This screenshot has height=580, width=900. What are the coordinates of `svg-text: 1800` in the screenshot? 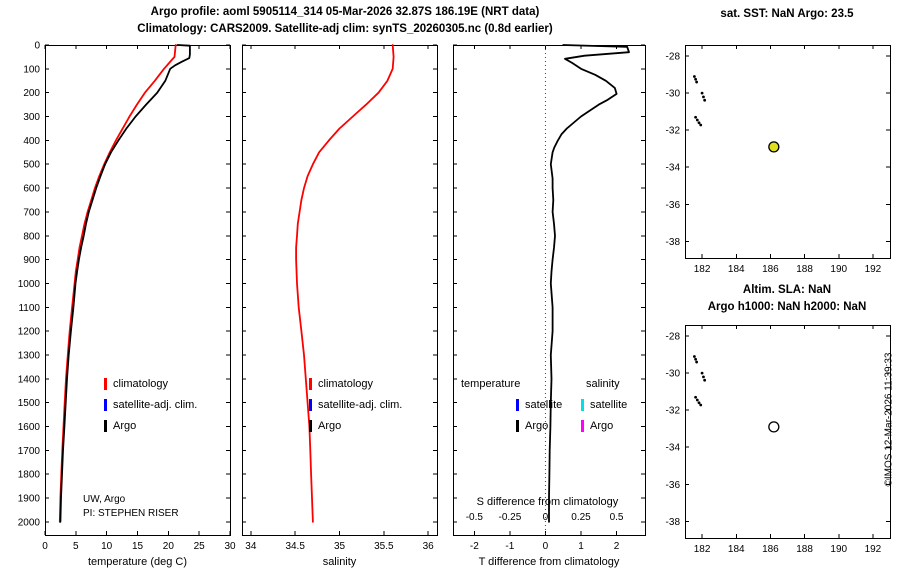 It's located at (29, 475).